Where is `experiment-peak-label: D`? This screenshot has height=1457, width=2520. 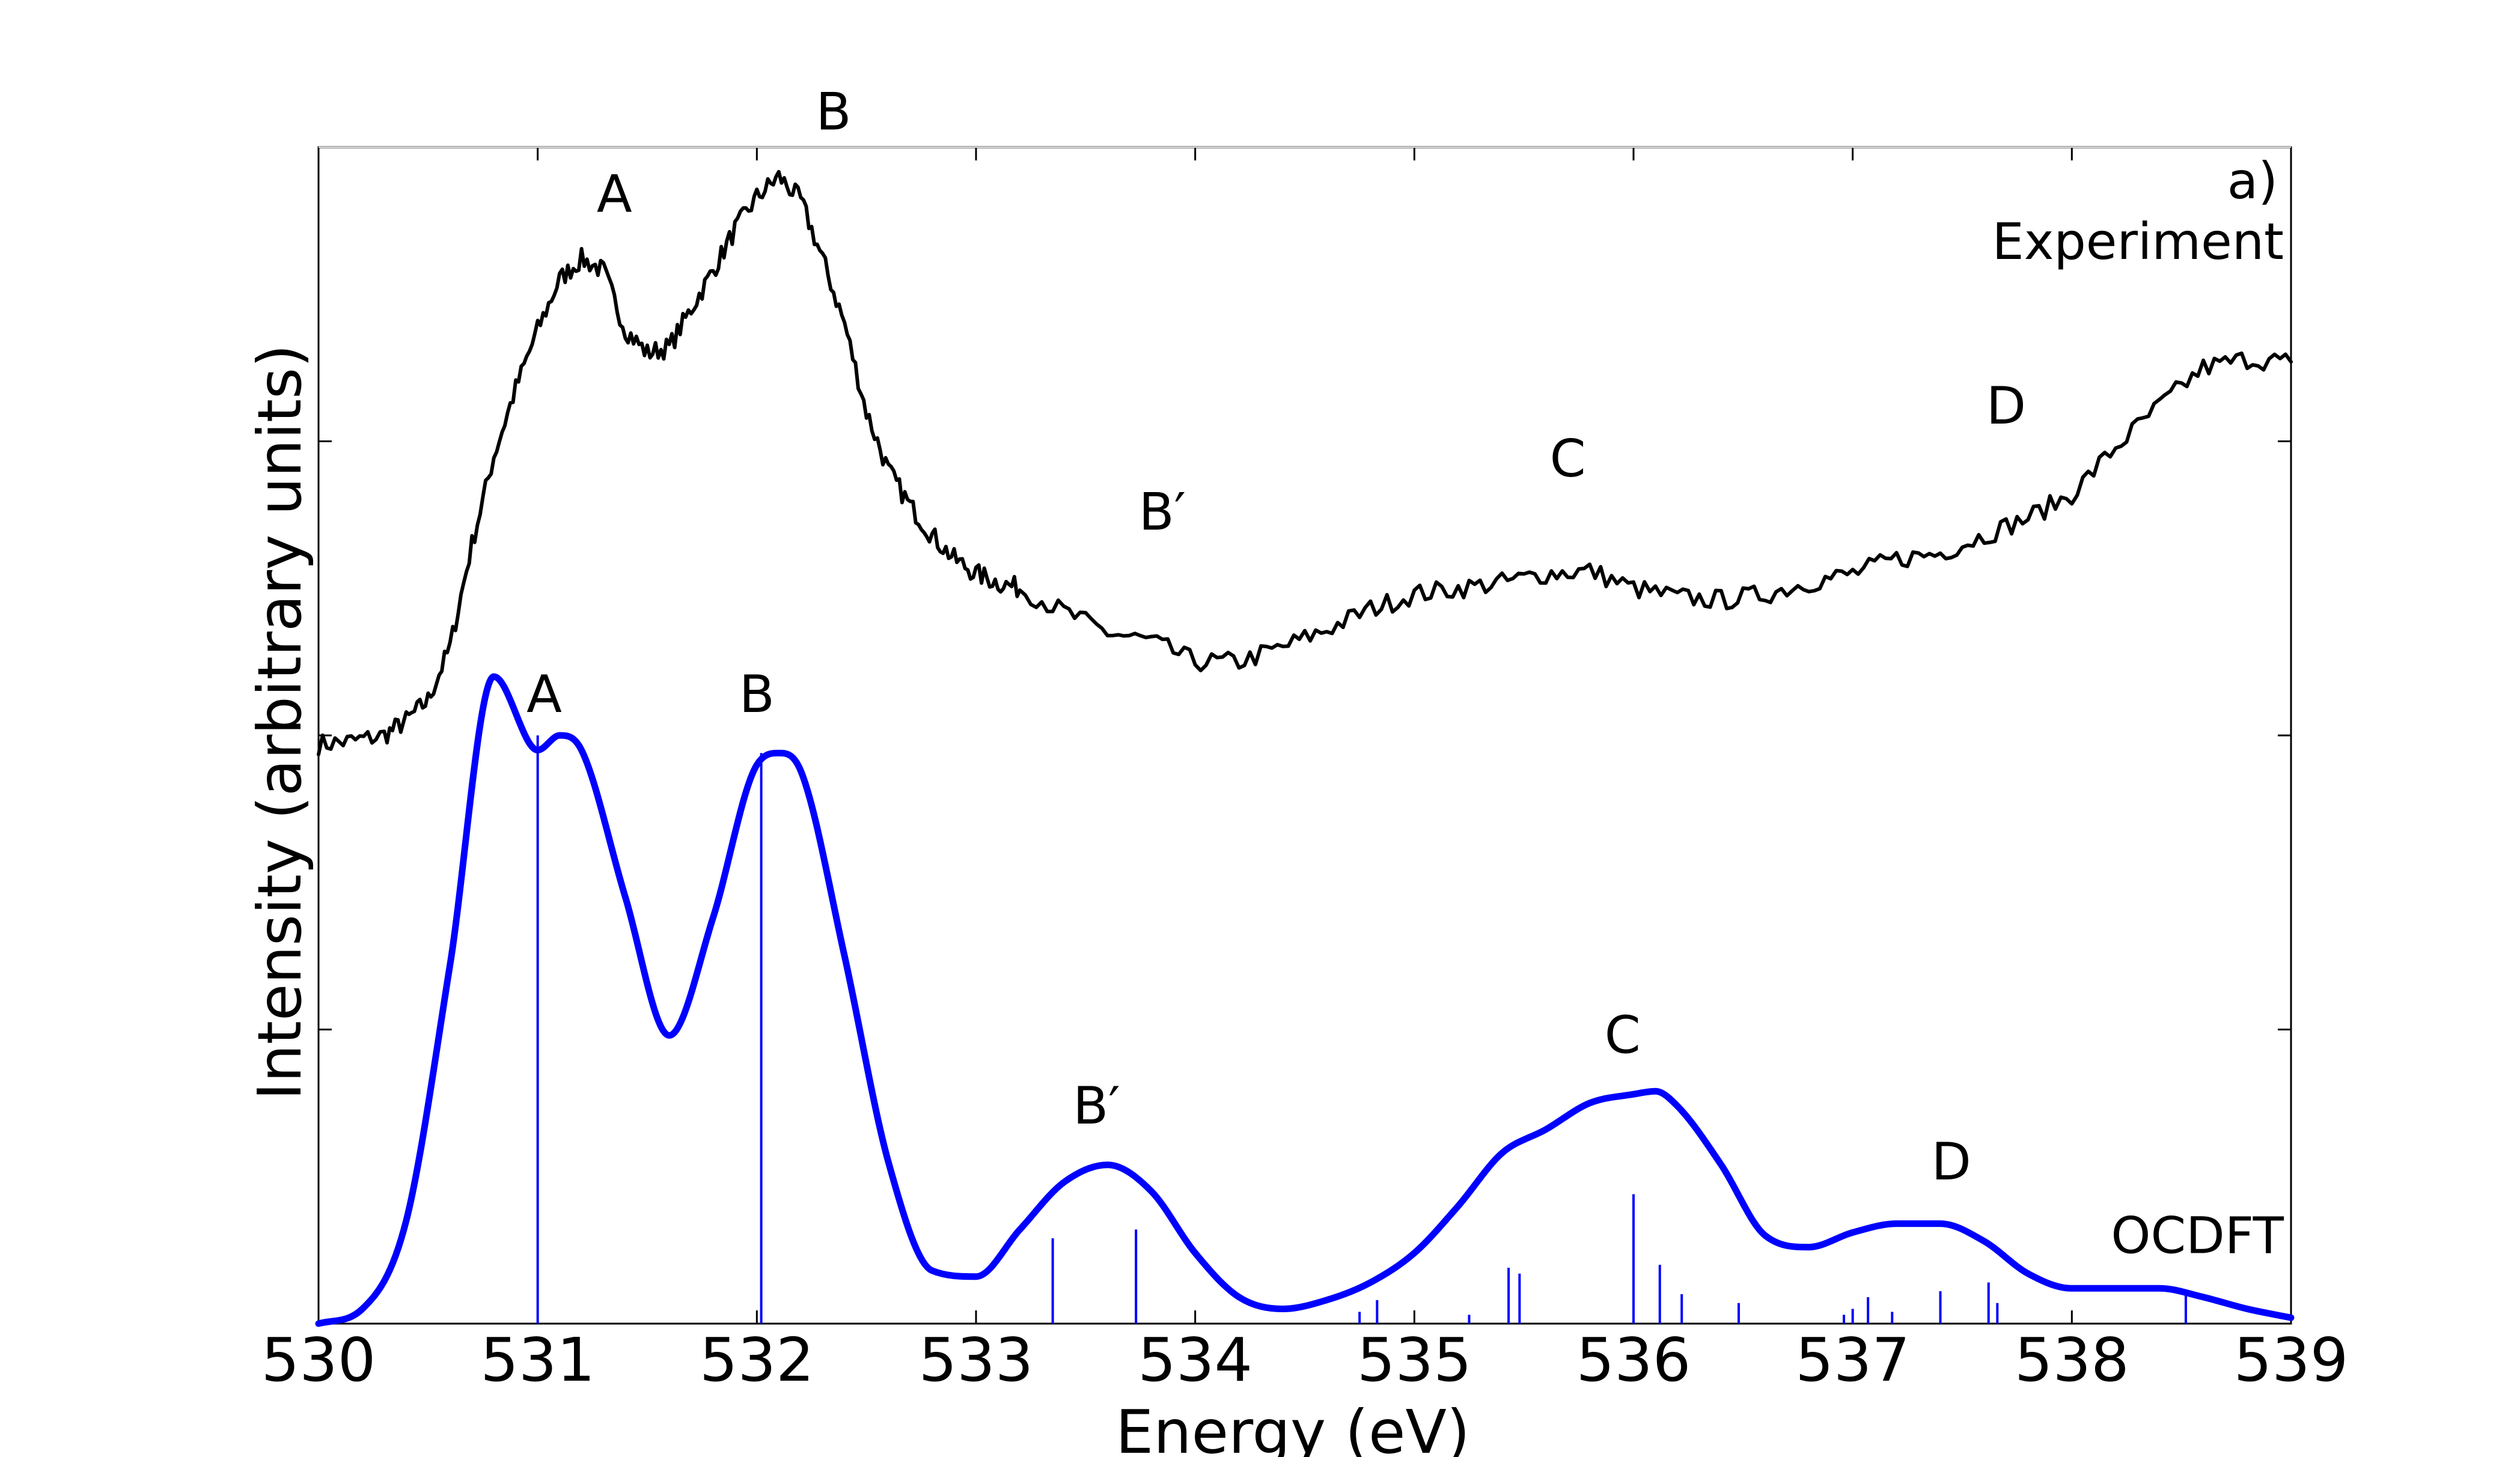
experiment-peak-label: D is located at coordinates (2006, 406).